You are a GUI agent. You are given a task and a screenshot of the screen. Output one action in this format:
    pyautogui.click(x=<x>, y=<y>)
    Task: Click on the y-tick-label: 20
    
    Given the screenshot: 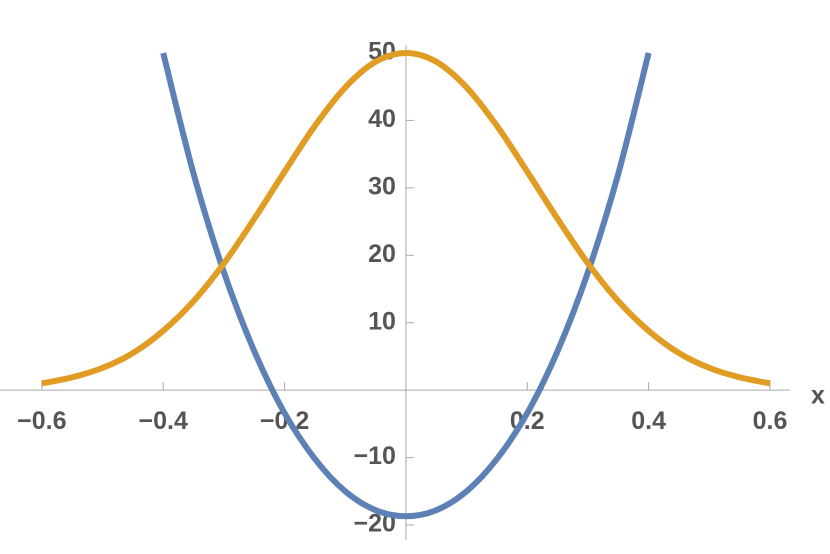 What is the action you would take?
    pyautogui.click(x=382, y=254)
    